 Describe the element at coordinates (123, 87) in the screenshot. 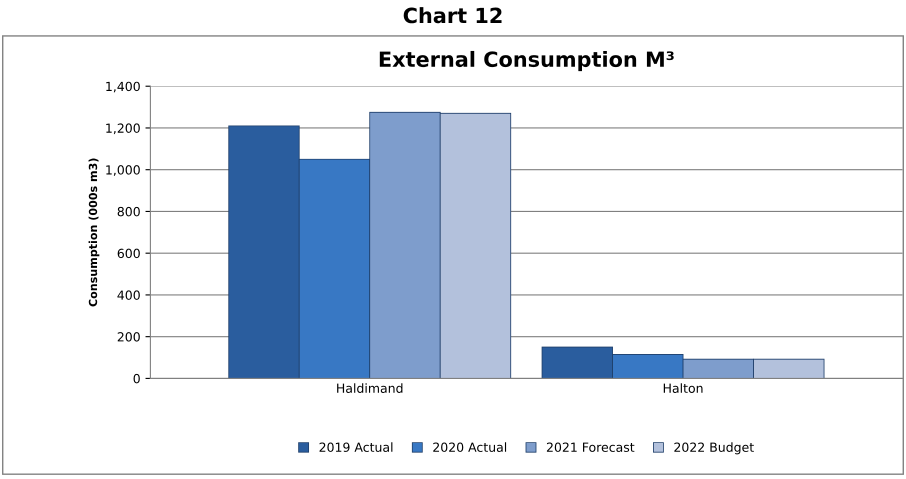

I see `y-tick-label: 1,400` at that location.